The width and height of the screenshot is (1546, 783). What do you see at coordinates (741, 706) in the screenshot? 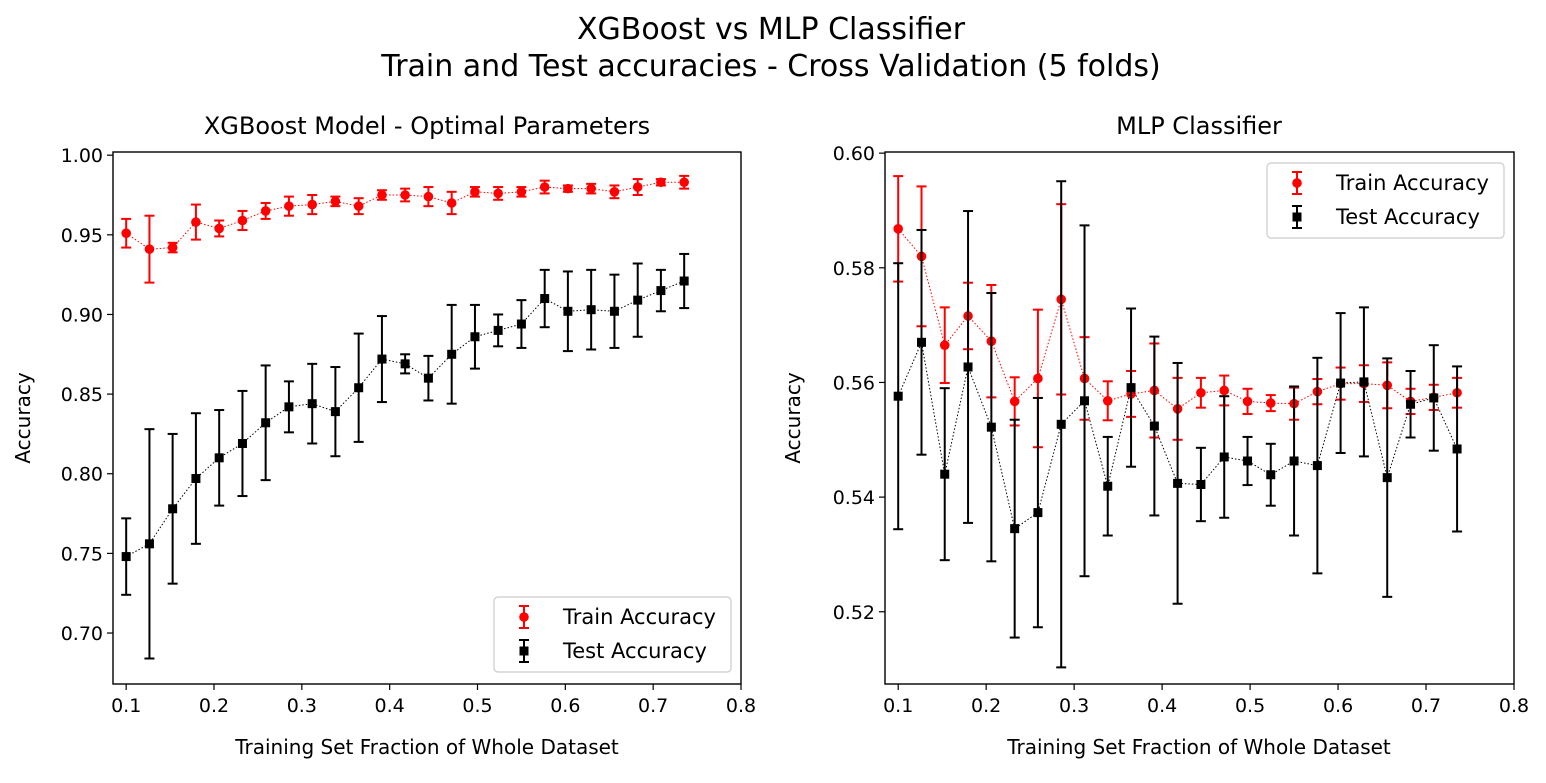
I see `xgboost-x-tick-label: 0.8` at bounding box center [741, 706].